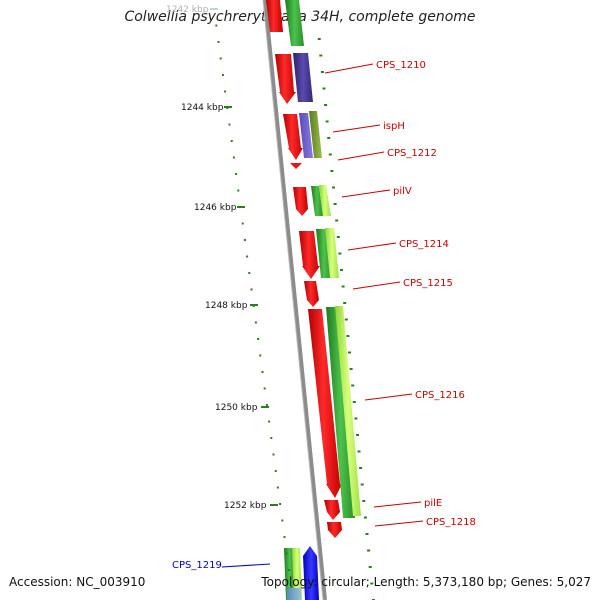  I want to click on gene-label: CPS_1214, so click(424, 244).